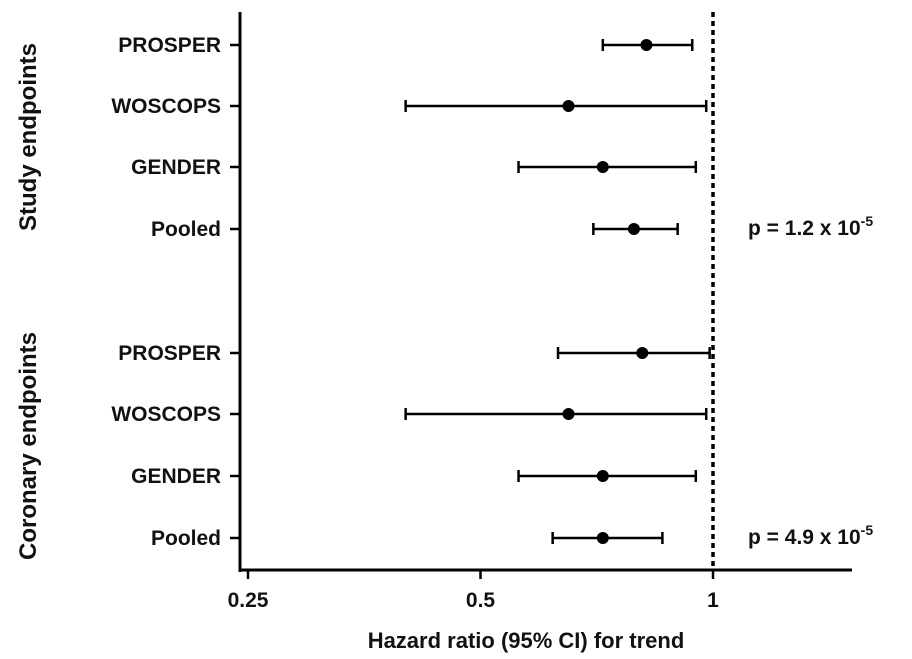  I want to click on group-label: Study endpoints, so click(28, 137).